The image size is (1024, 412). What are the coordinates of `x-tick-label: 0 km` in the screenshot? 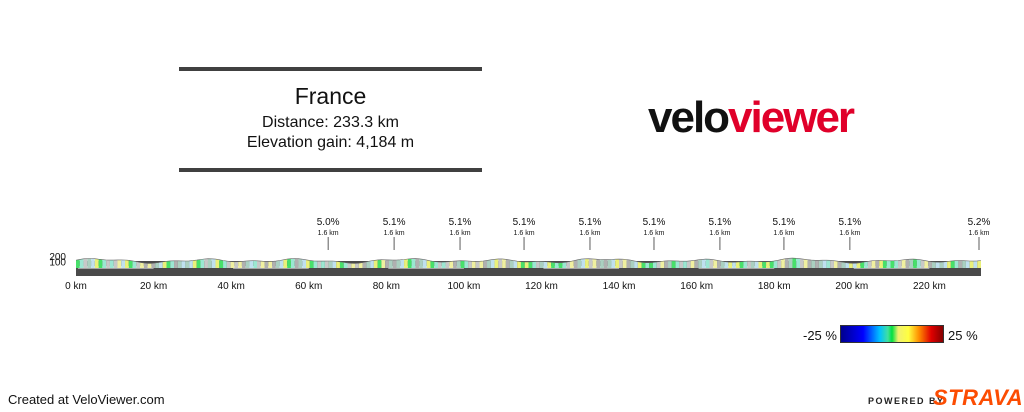 It's located at (76, 286).